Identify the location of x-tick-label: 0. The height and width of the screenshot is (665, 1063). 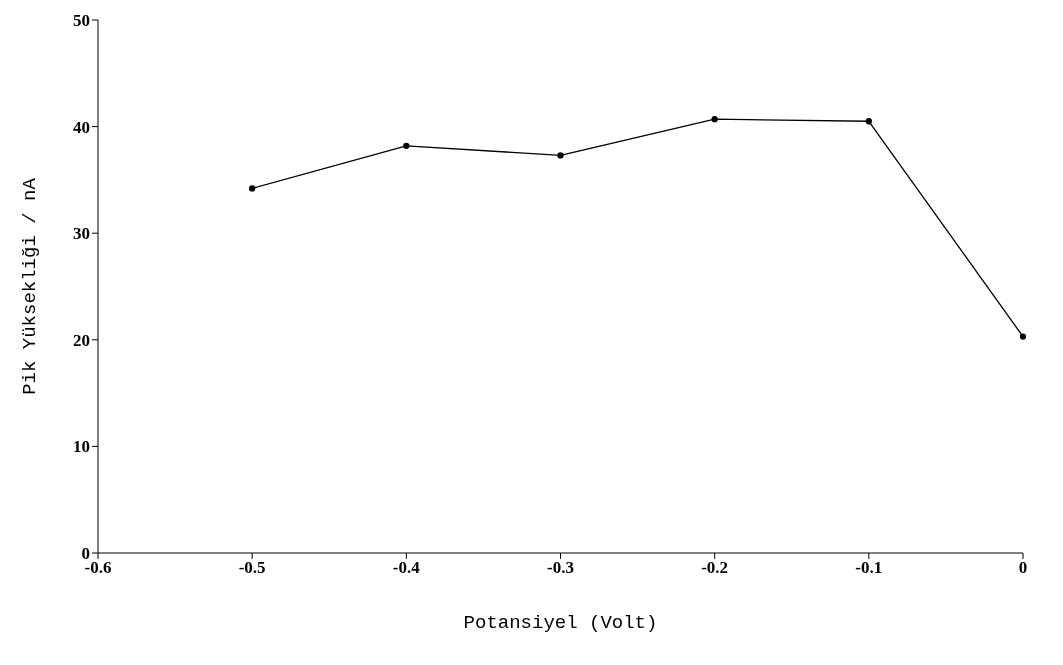
(1023, 568).